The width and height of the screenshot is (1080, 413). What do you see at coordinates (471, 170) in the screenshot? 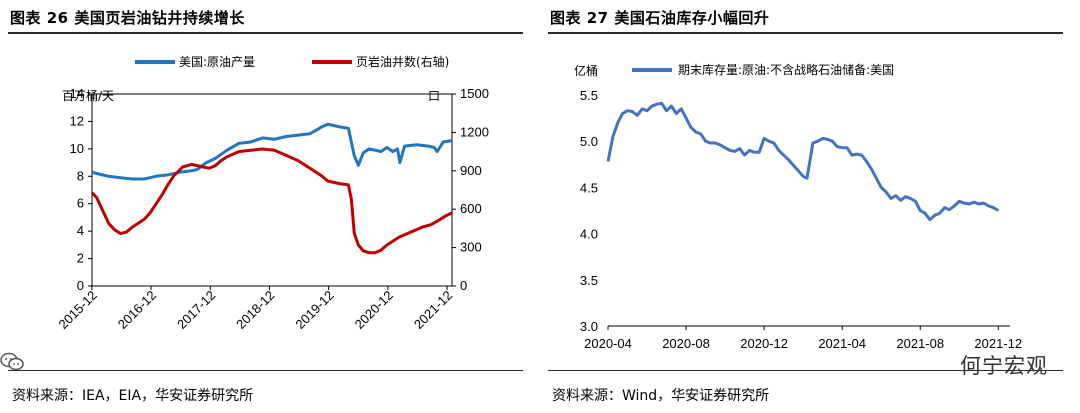
I see `right-y-tick-label: 900` at bounding box center [471, 170].